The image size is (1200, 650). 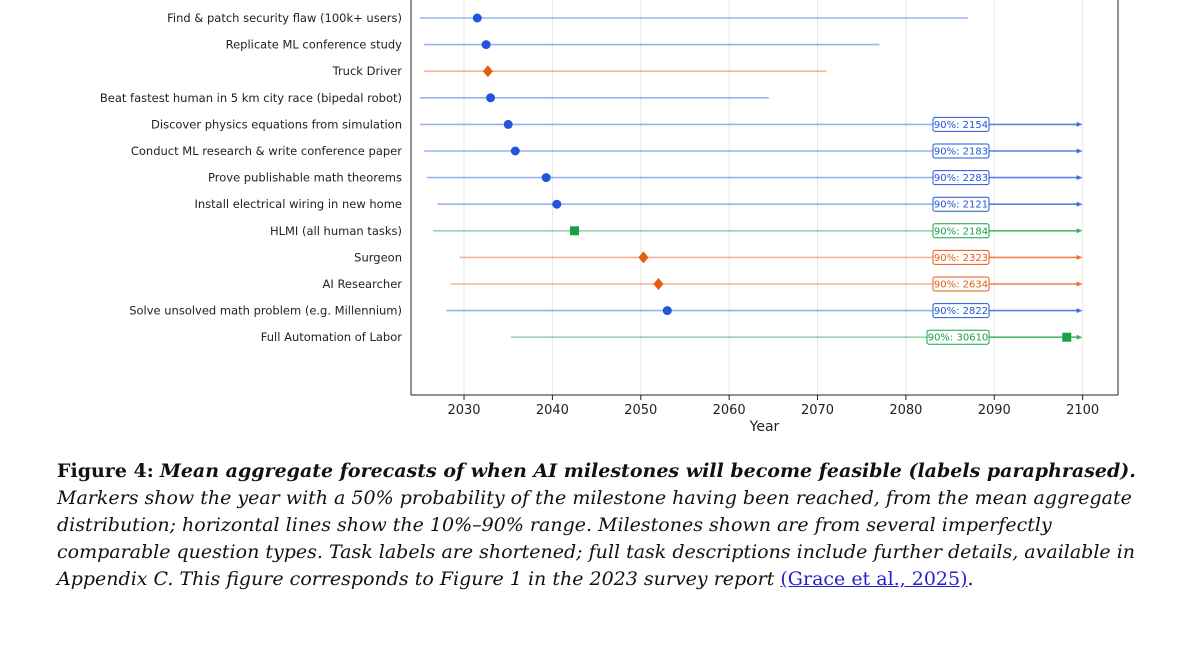 I want to click on overflow-label: 90%: 2121, so click(x=961, y=205).